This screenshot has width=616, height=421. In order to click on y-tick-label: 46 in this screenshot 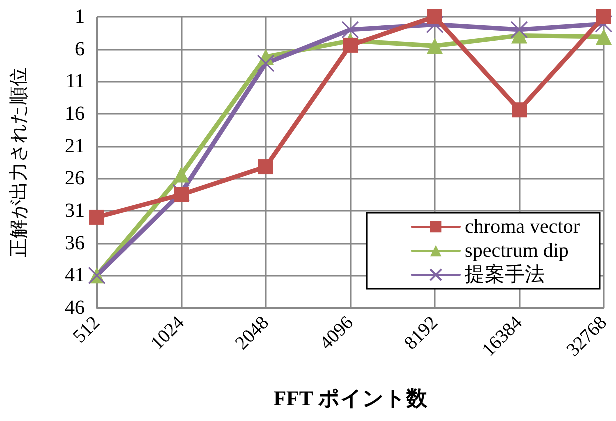, I will do `click(75, 308)`.